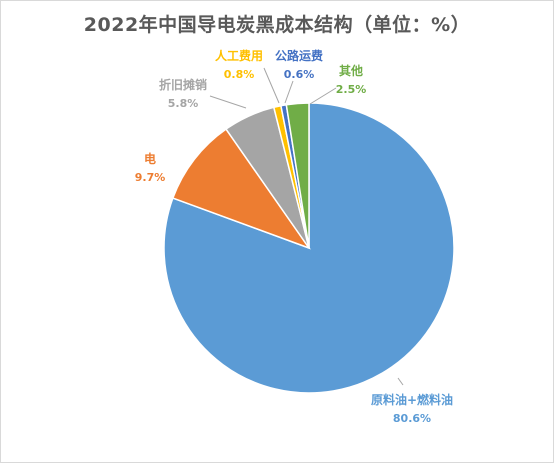 This screenshot has height=463, width=554. Describe the element at coordinates (183, 84) in the screenshot. I see `slice-label-name-2: 折旧摊销` at that location.